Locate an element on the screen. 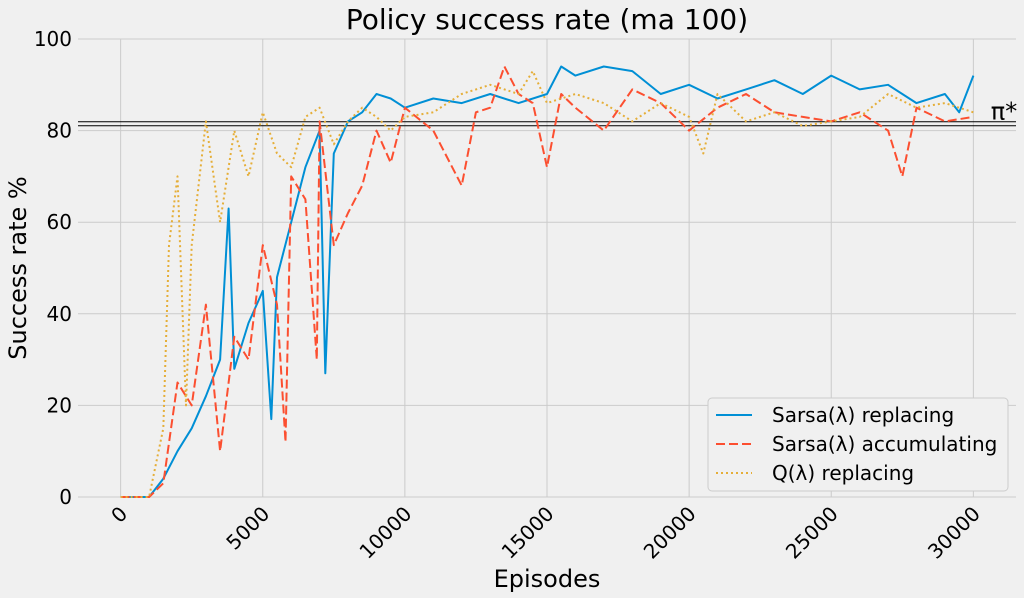 The width and height of the screenshot is (1024, 598). y-axis-title: Success rate % is located at coordinates (18, 267).